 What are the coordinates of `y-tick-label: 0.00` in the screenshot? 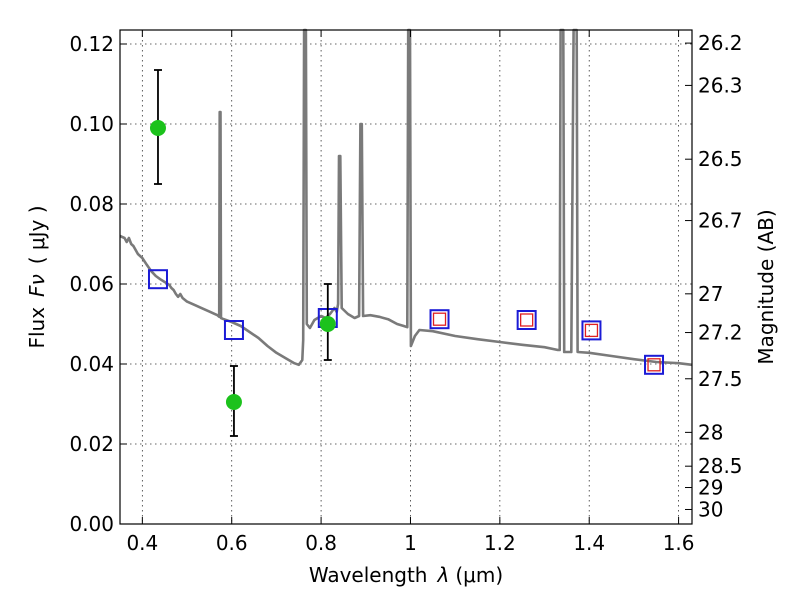 It's located at (91, 524).